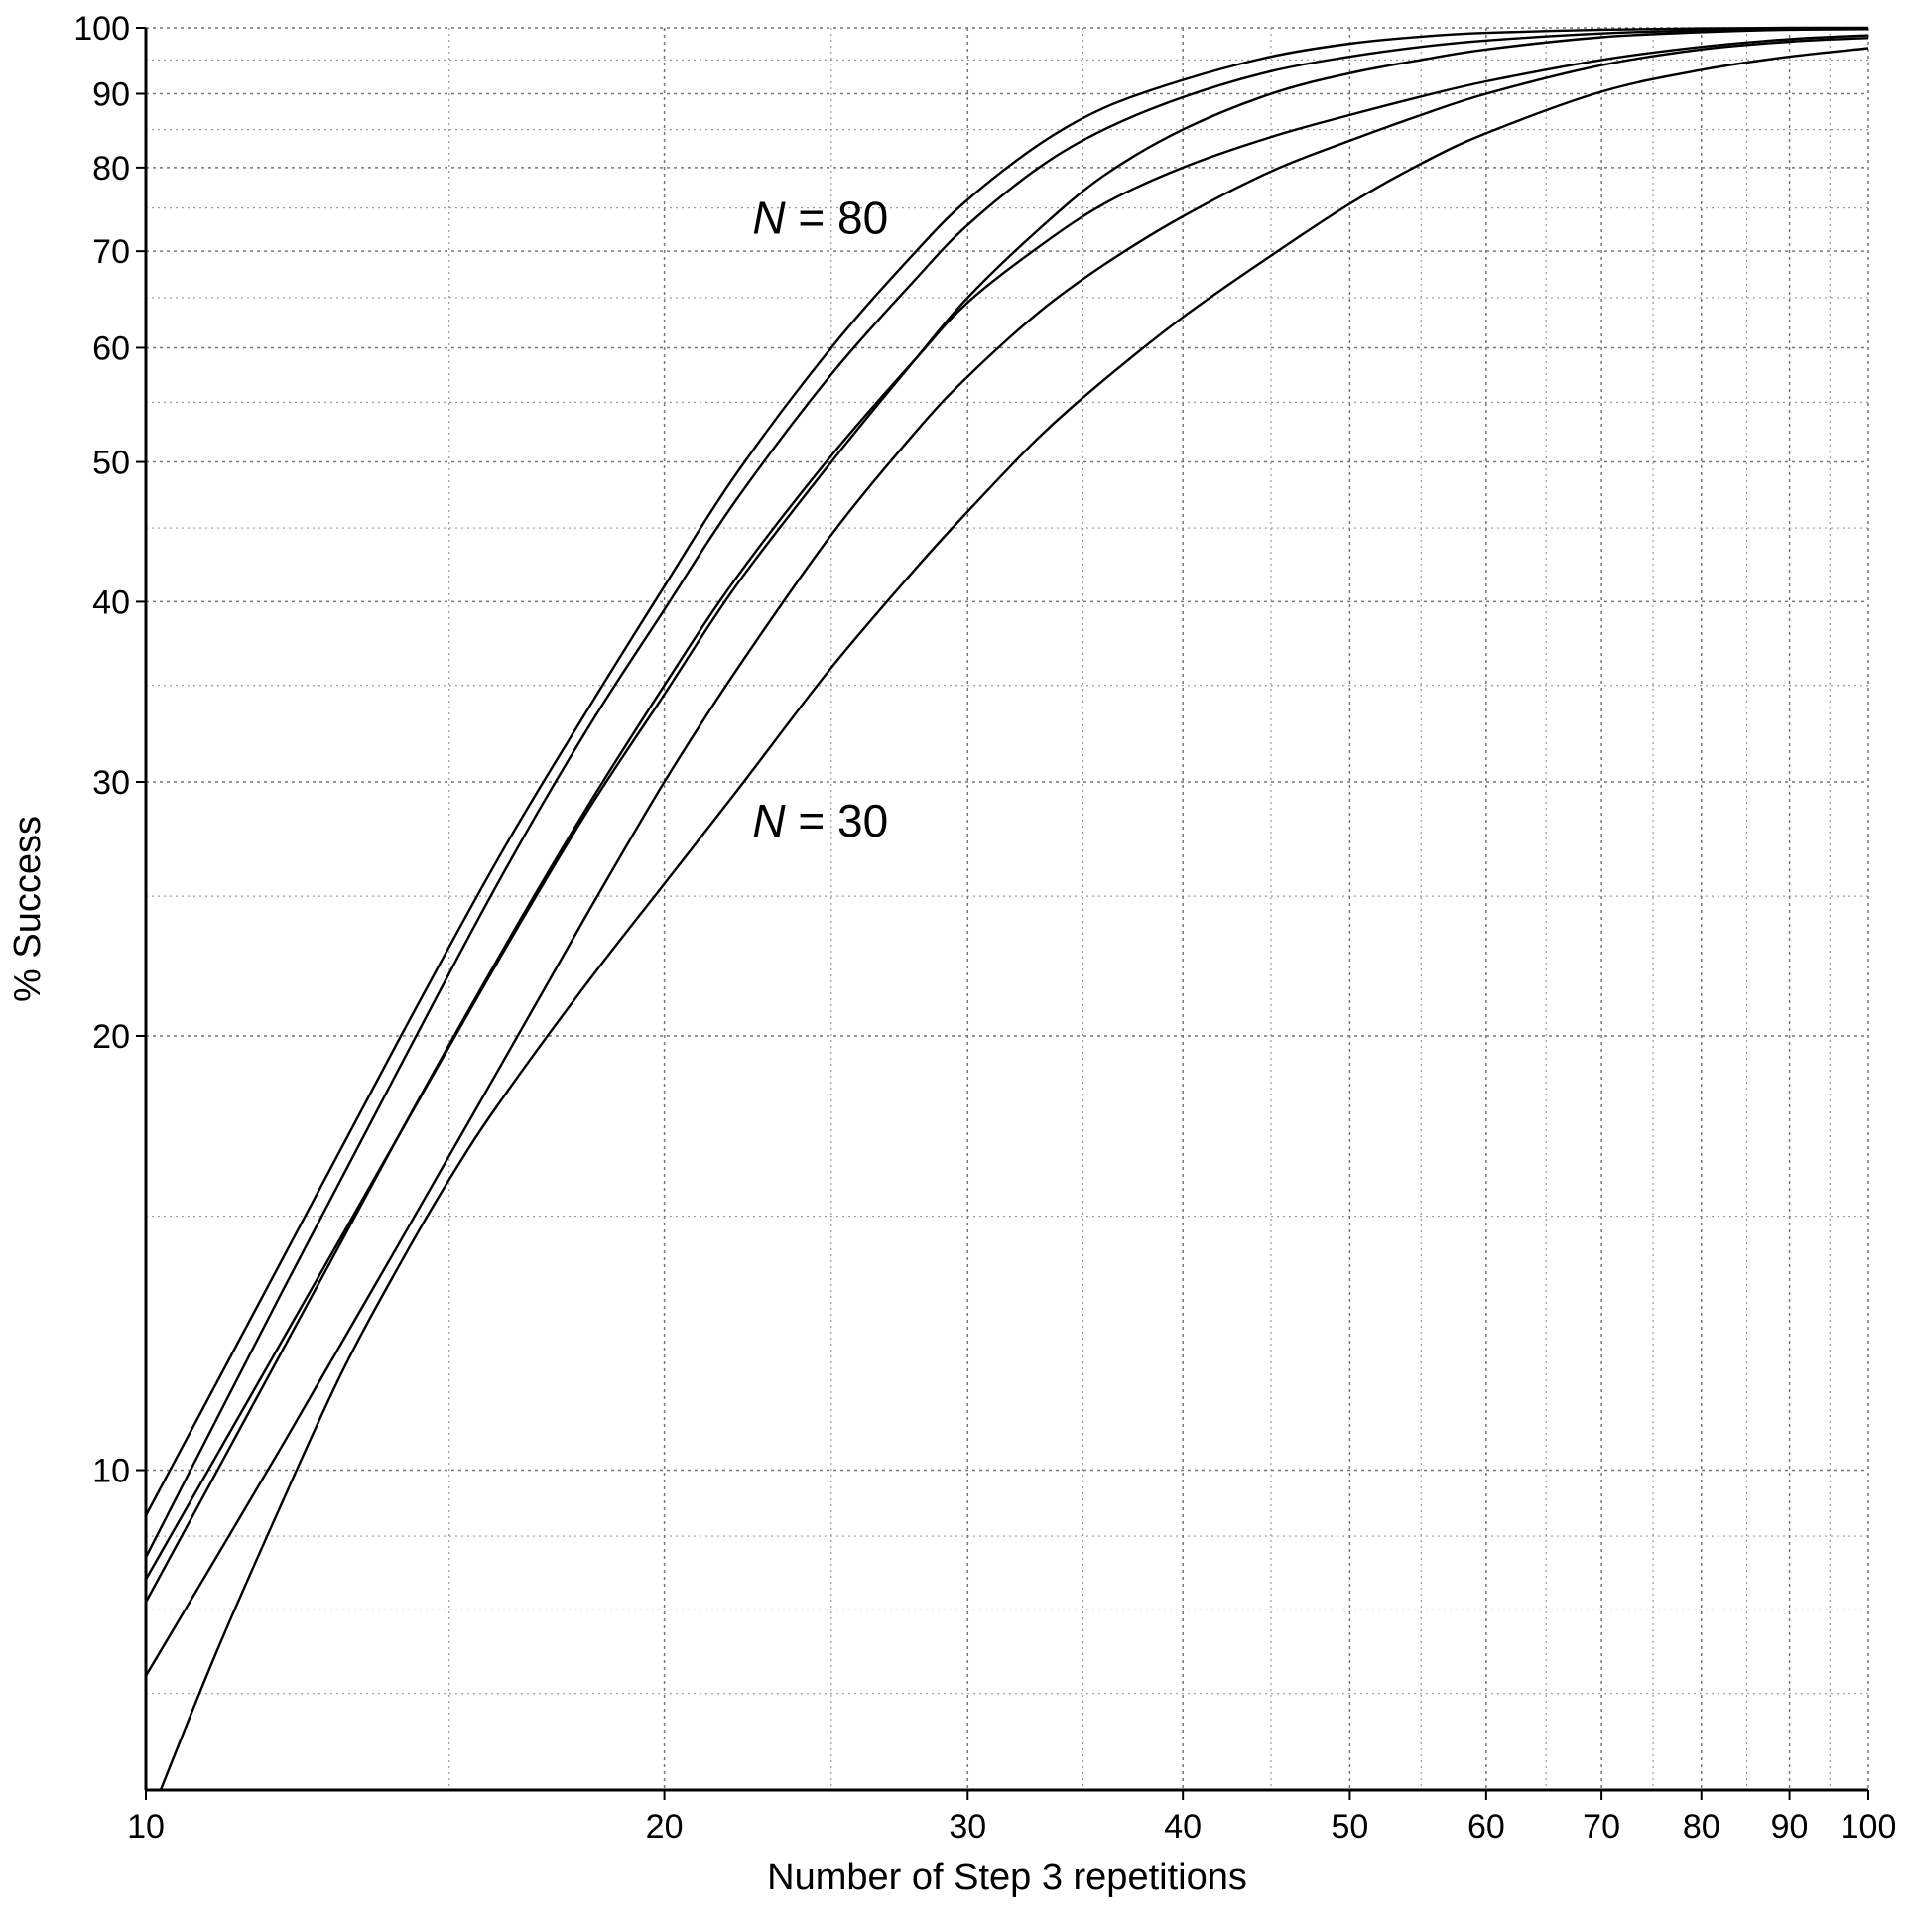  Describe the element at coordinates (1183, 1827) in the screenshot. I see `x-tick-label: 40` at that location.